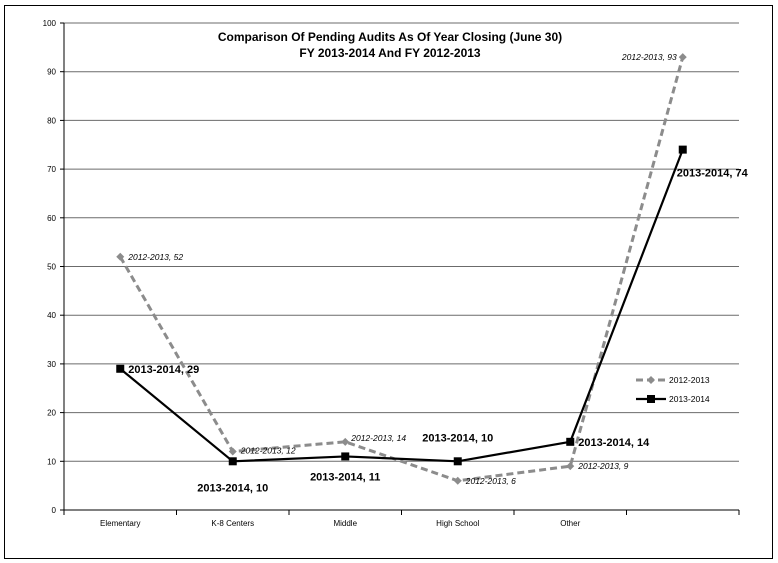 The image size is (778, 563). I want to click on y-tick-label: 90, so click(51, 72).